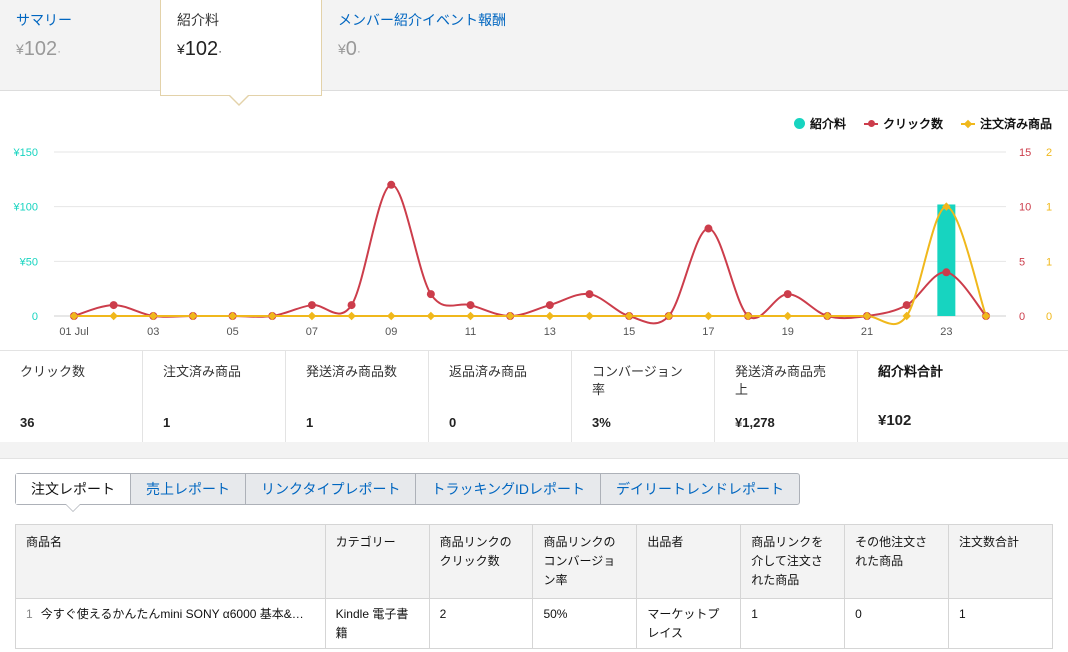 The width and height of the screenshot is (1068, 652). Describe the element at coordinates (1022, 262) in the screenshot. I see `y-tick-label-clicks: 5` at that location.